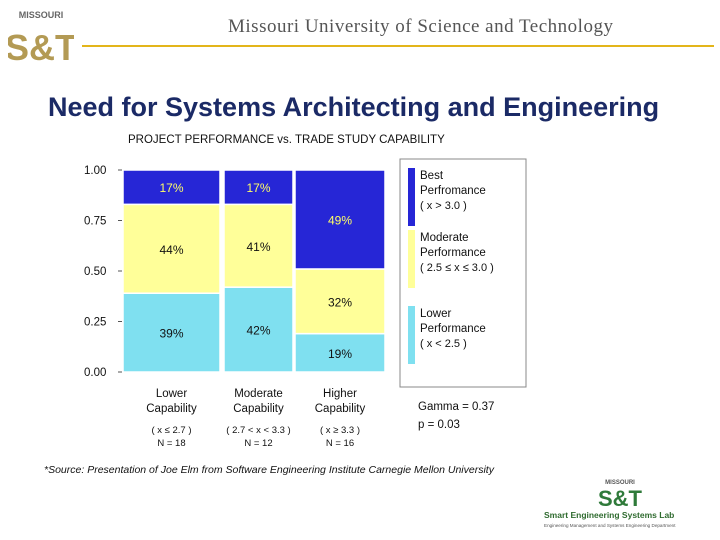 Image resolution: width=720 pixels, height=540 pixels. I want to click on category-n: N = 18, so click(171, 443).